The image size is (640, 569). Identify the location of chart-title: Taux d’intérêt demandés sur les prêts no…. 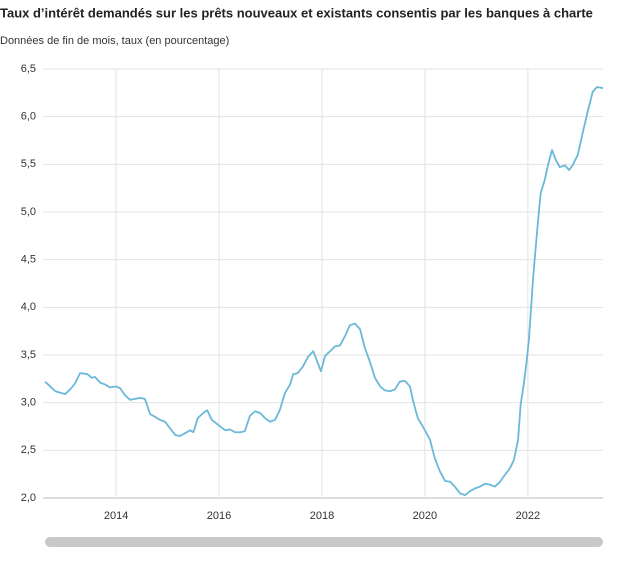
(296, 12).